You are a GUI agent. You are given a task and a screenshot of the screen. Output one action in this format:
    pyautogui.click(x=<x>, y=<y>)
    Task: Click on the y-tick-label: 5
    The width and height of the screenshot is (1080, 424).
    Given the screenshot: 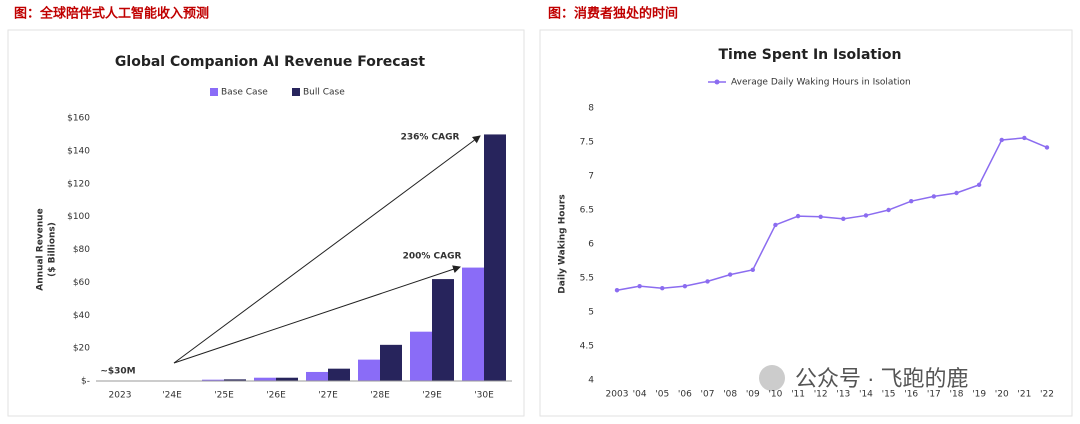 What is the action you would take?
    pyautogui.click(x=591, y=313)
    